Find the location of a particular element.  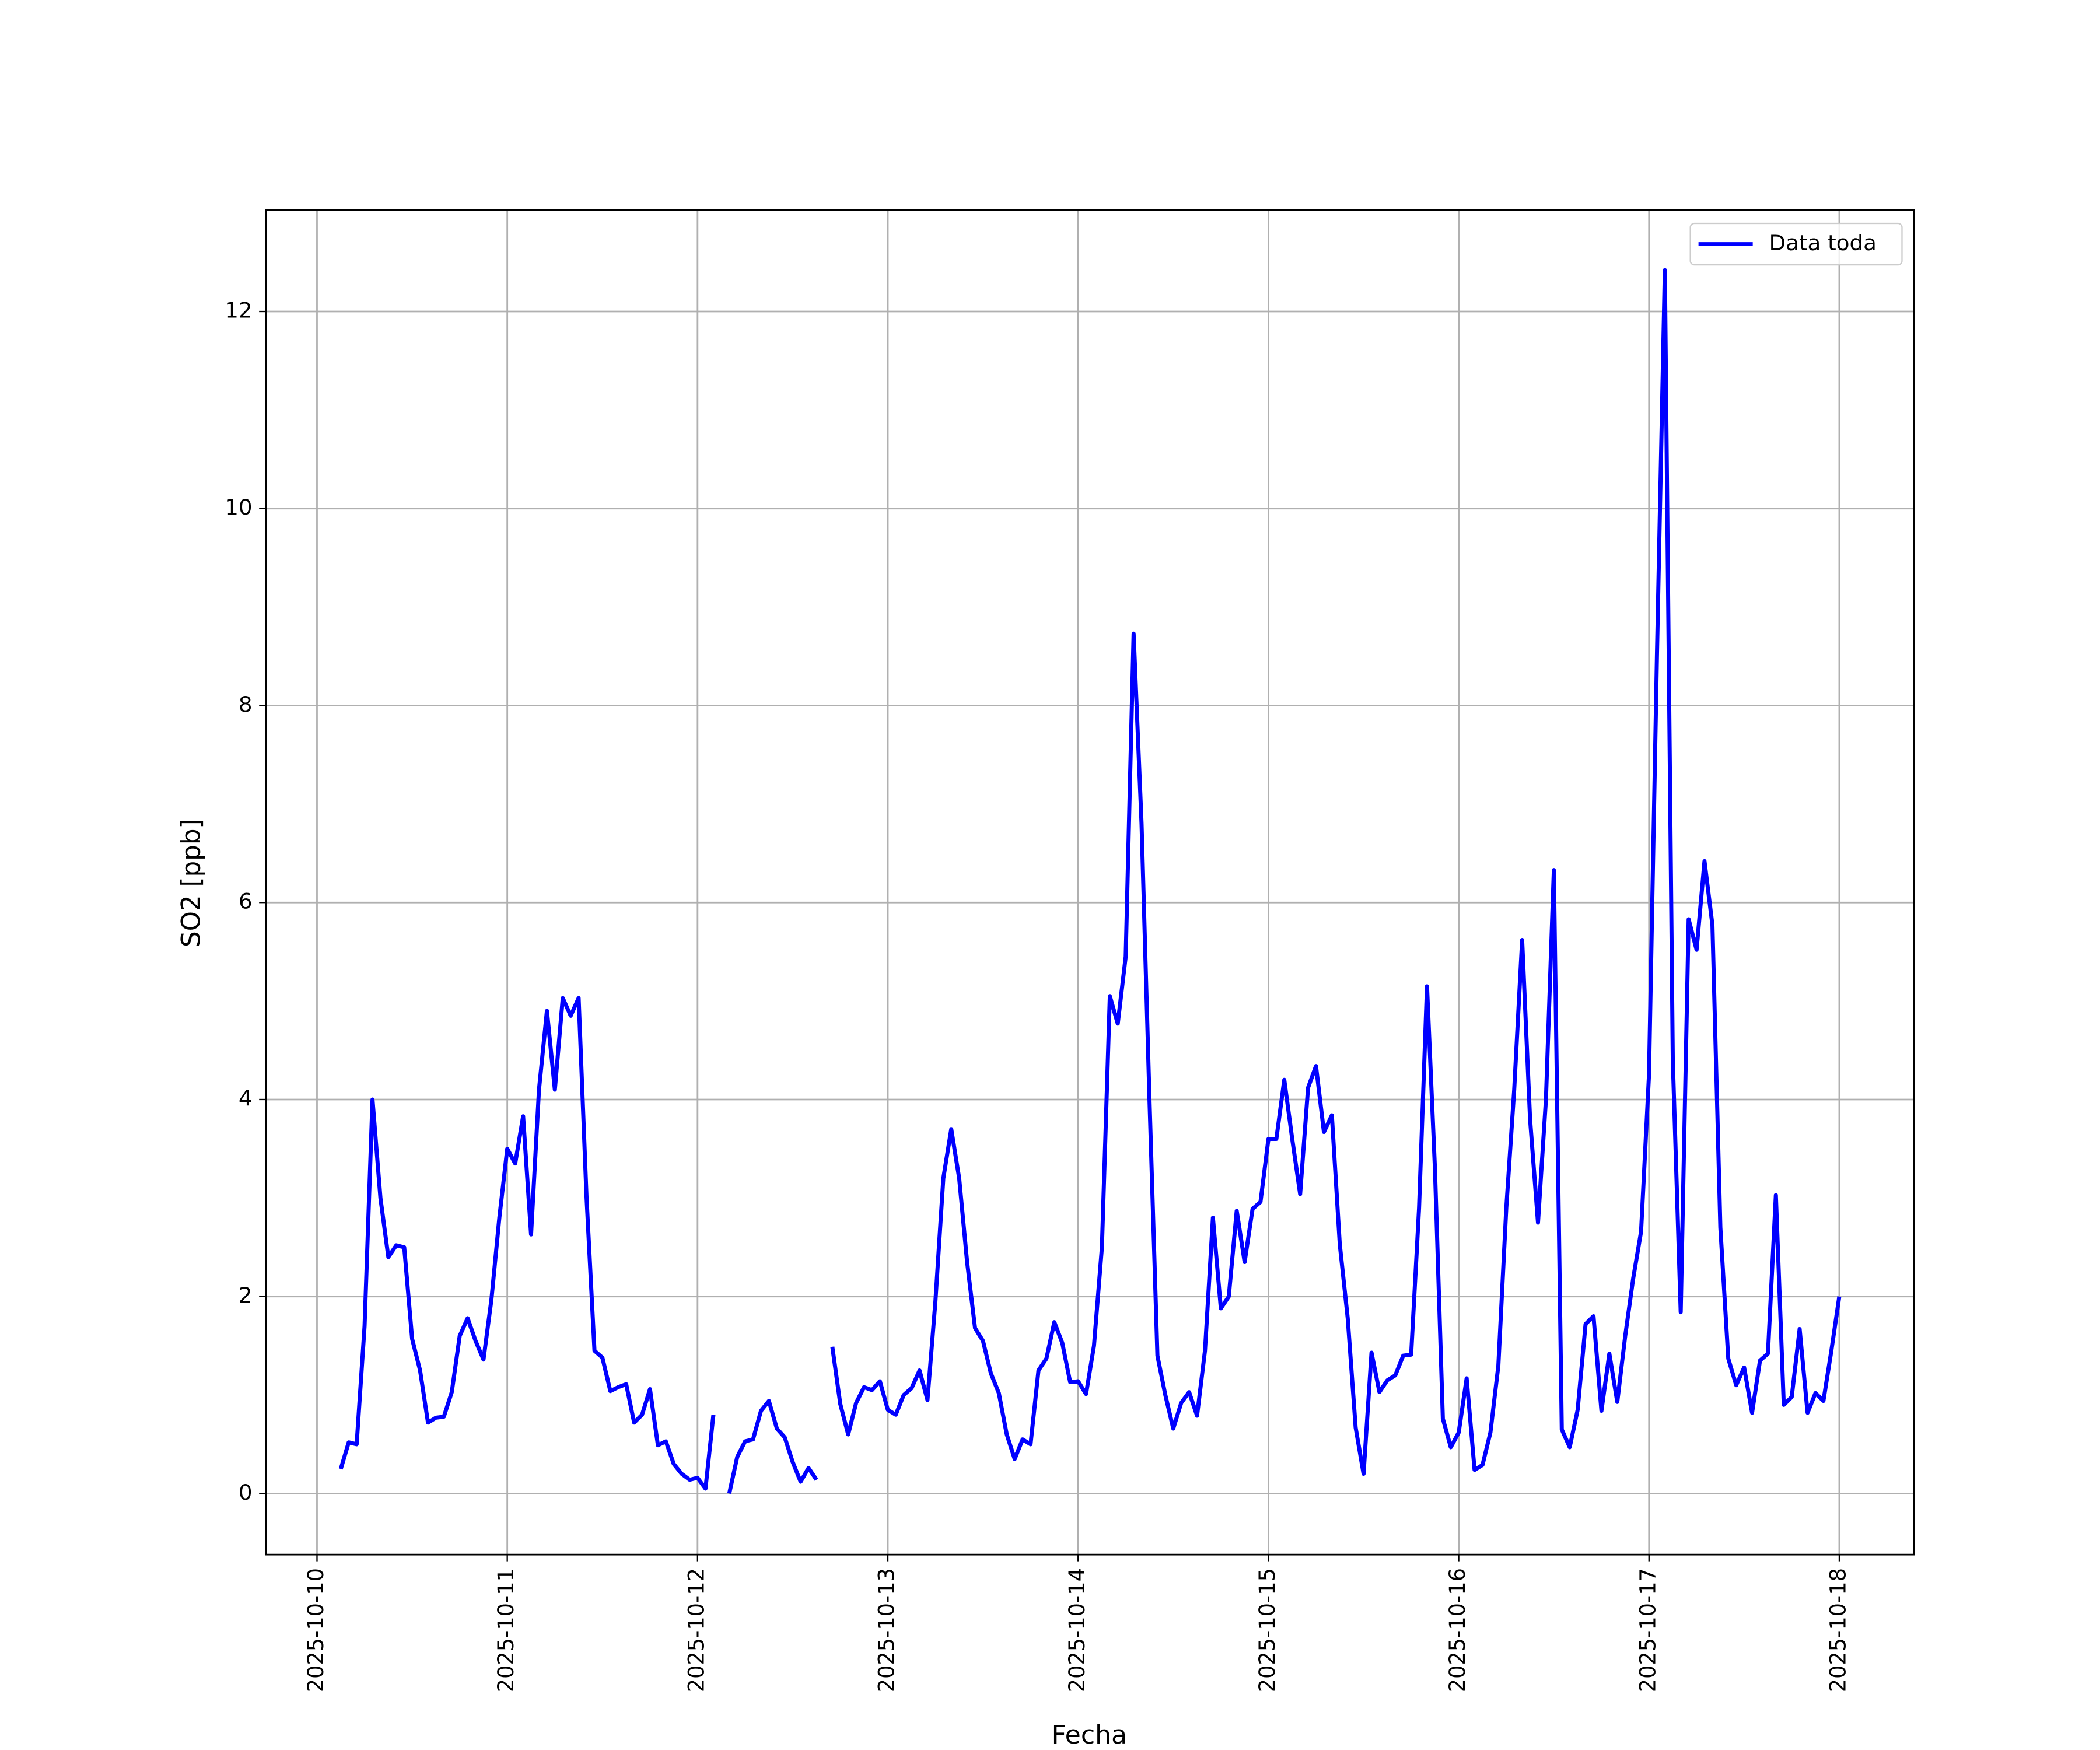

legend-box is located at coordinates (1796, 244).